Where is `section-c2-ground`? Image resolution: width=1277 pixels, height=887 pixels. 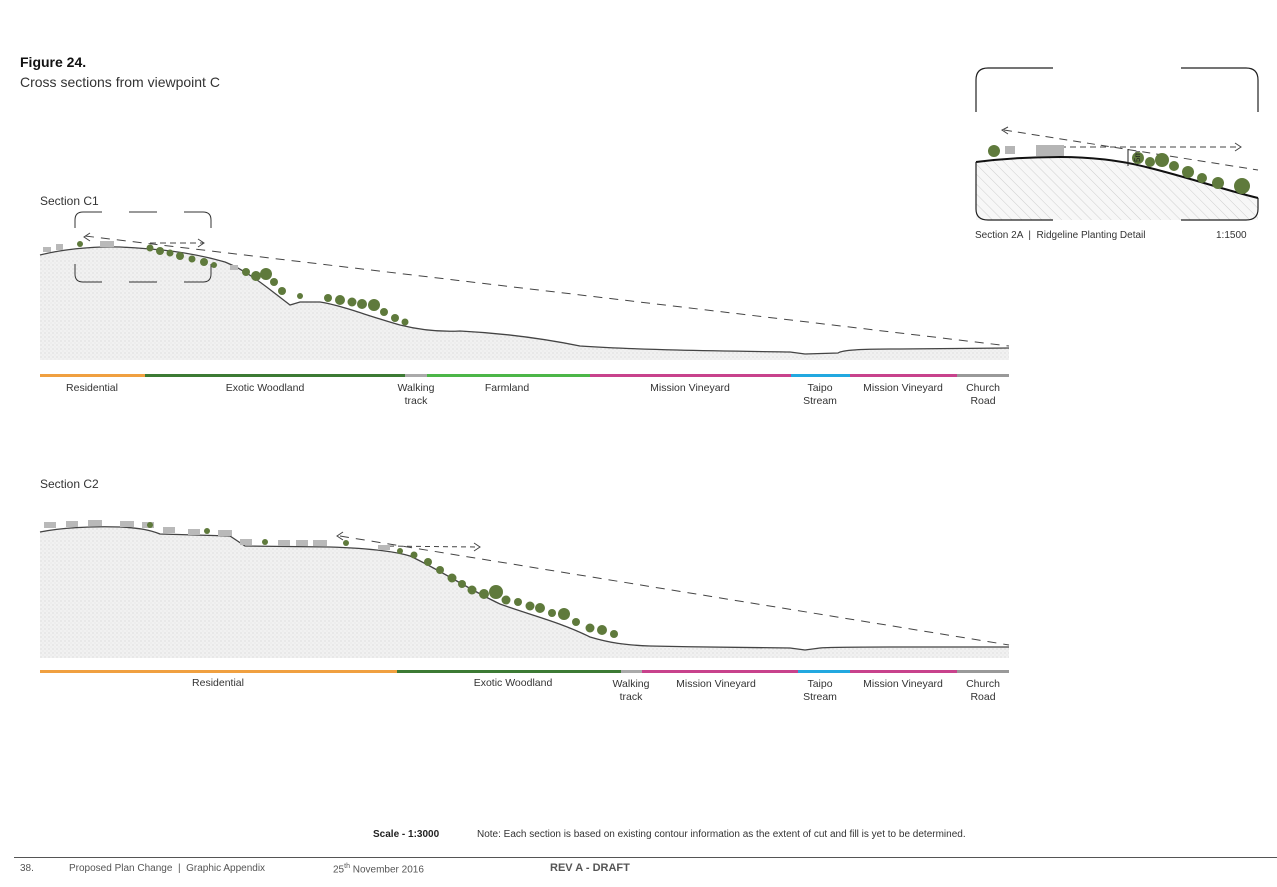
section-c2-ground is located at coordinates (524, 592).